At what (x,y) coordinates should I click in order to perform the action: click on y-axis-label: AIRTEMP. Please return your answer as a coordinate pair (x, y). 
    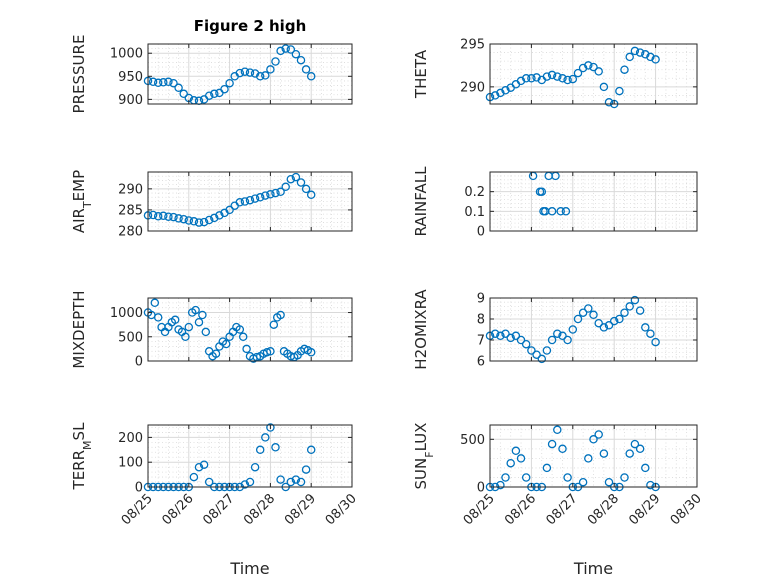
    Looking at the image, I should click on (82, 201).